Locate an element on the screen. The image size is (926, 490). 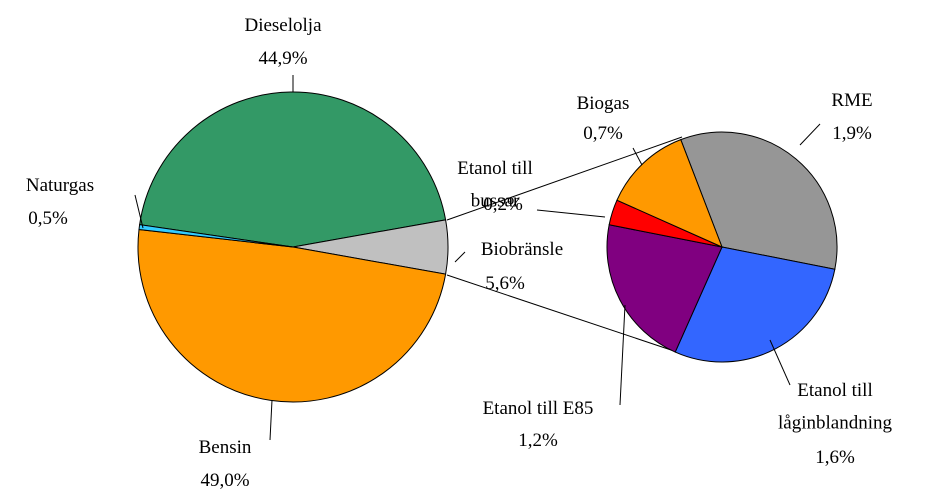
slice-label: RME is located at coordinates (851, 100).